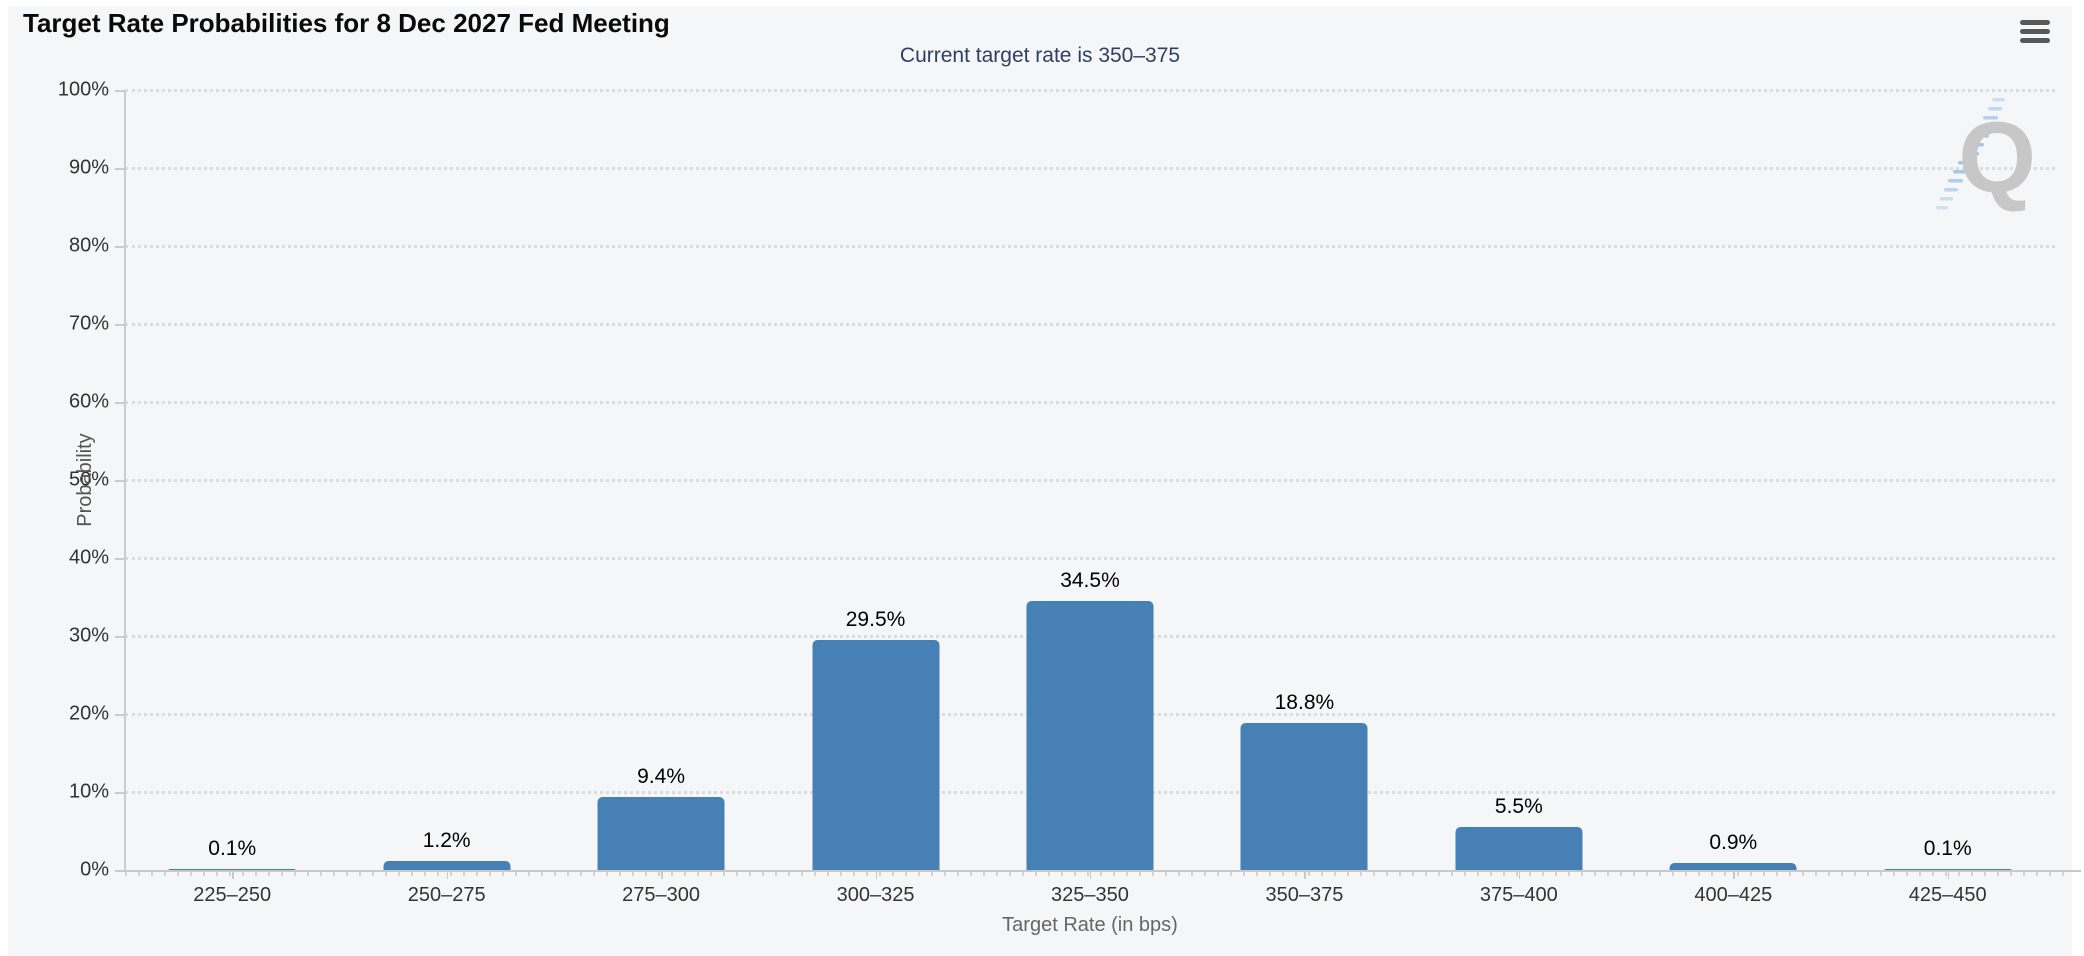  What do you see at coordinates (1733, 895) in the screenshot?
I see `x-axis-label: 400–425` at bounding box center [1733, 895].